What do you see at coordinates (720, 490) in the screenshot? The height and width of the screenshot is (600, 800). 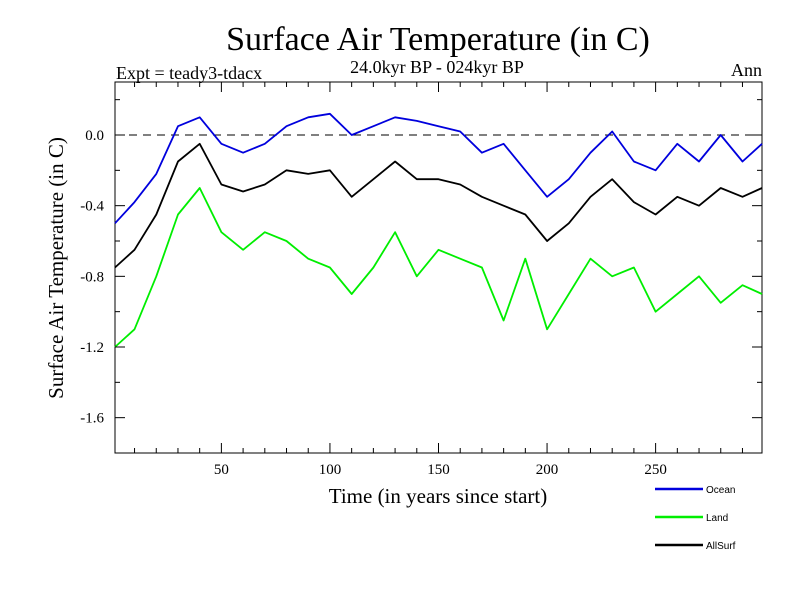 I see `legend-label-ocean: Ocean` at bounding box center [720, 490].